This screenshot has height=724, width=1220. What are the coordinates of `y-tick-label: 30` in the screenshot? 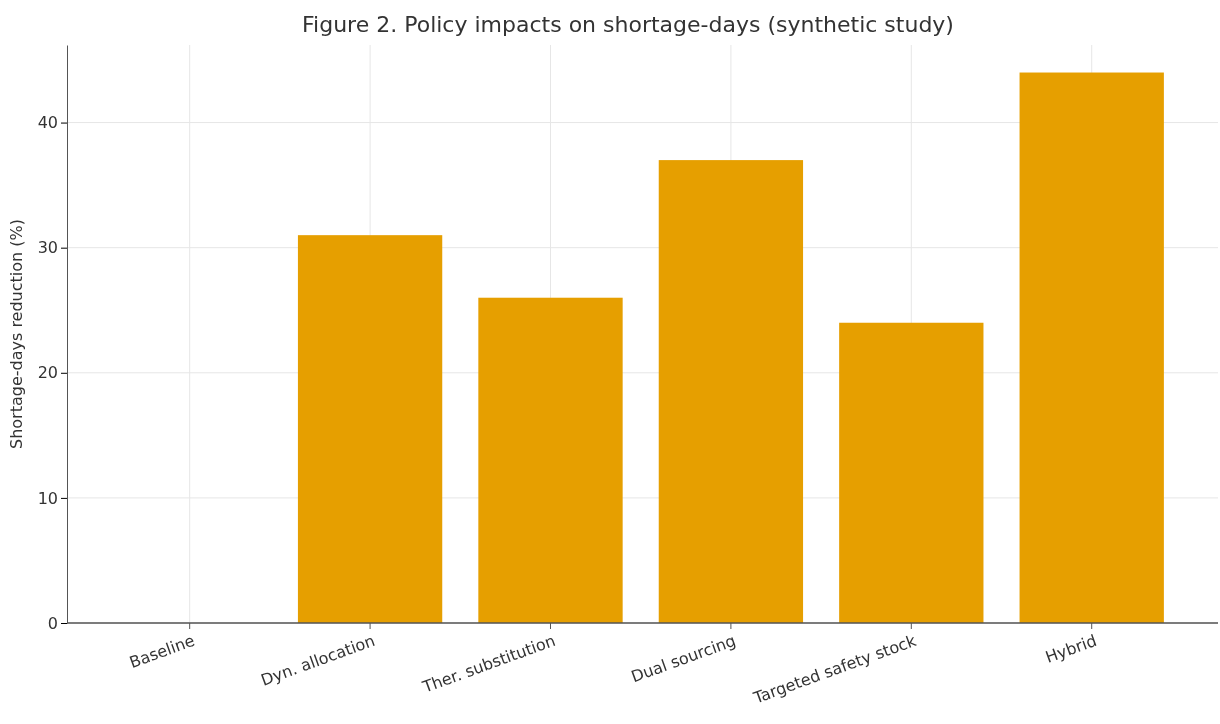 It's located at (47, 248).